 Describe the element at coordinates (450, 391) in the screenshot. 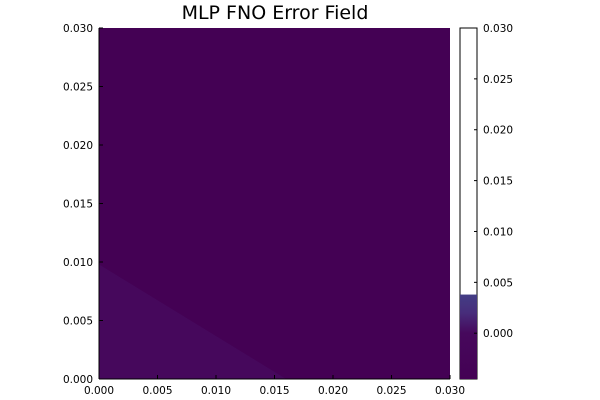

I see `x-tick-label: 0.030` at that location.